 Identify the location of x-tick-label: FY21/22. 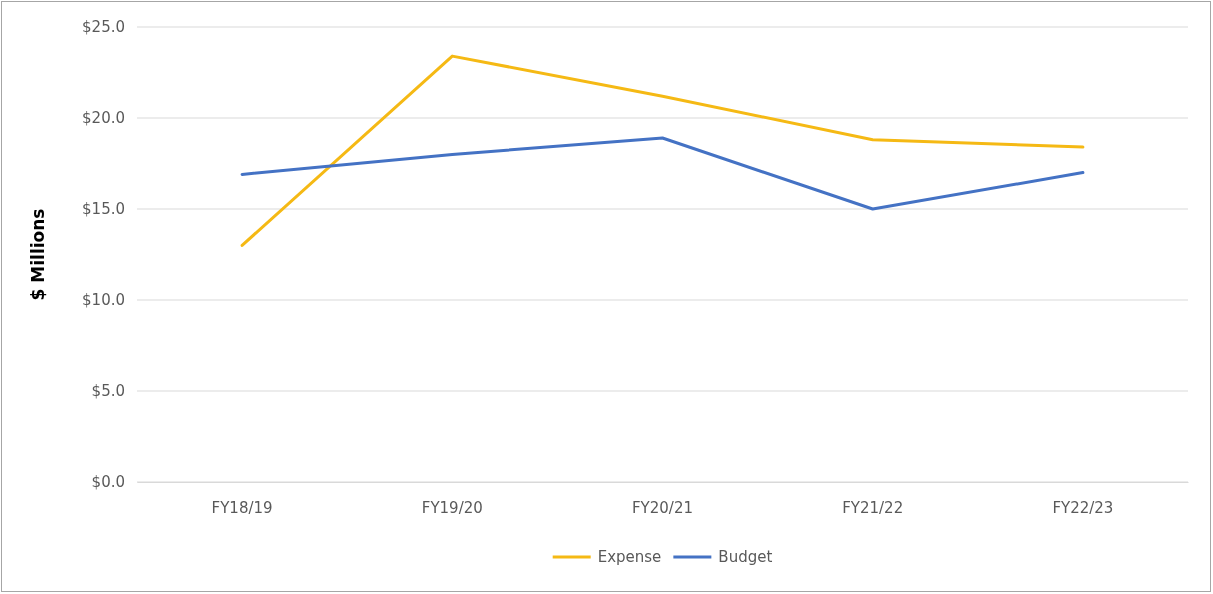
(873, 507).